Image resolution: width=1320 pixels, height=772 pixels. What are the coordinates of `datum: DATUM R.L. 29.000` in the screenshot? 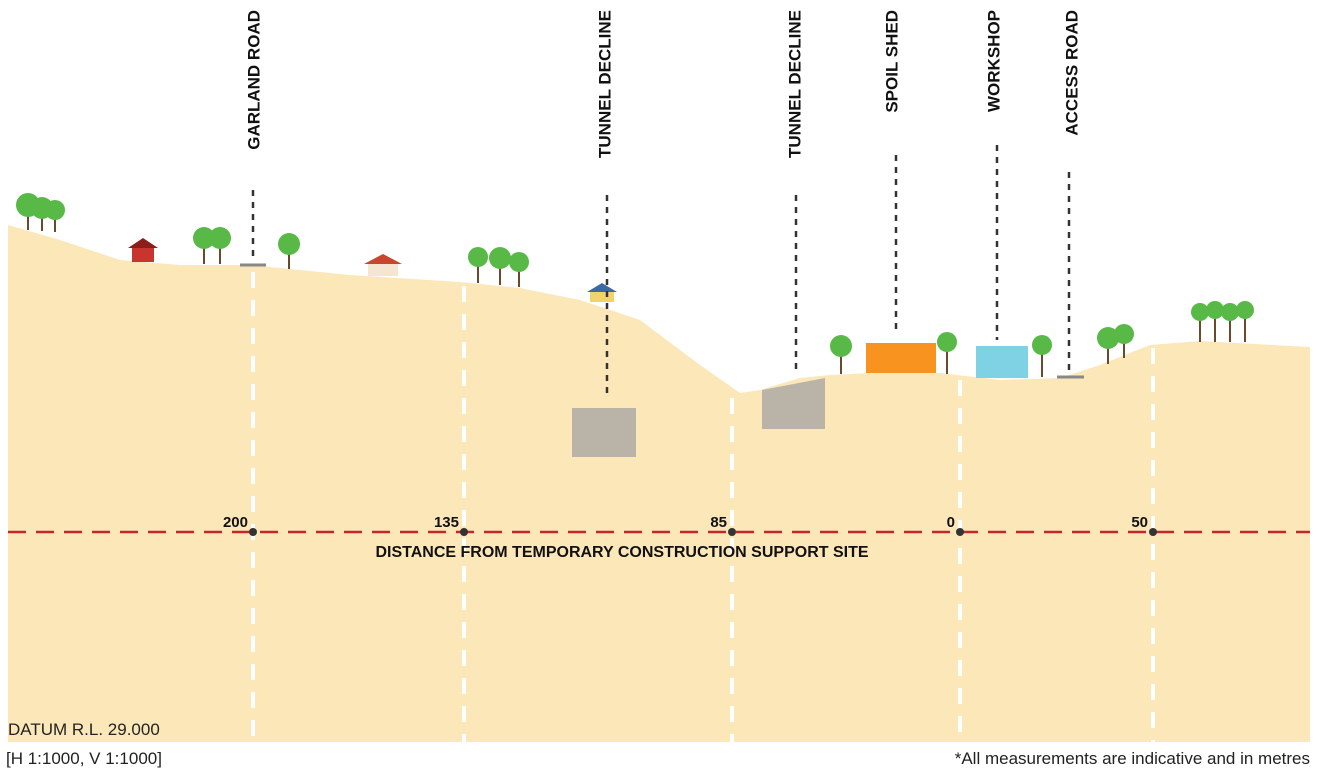 It's located at (84, 729).